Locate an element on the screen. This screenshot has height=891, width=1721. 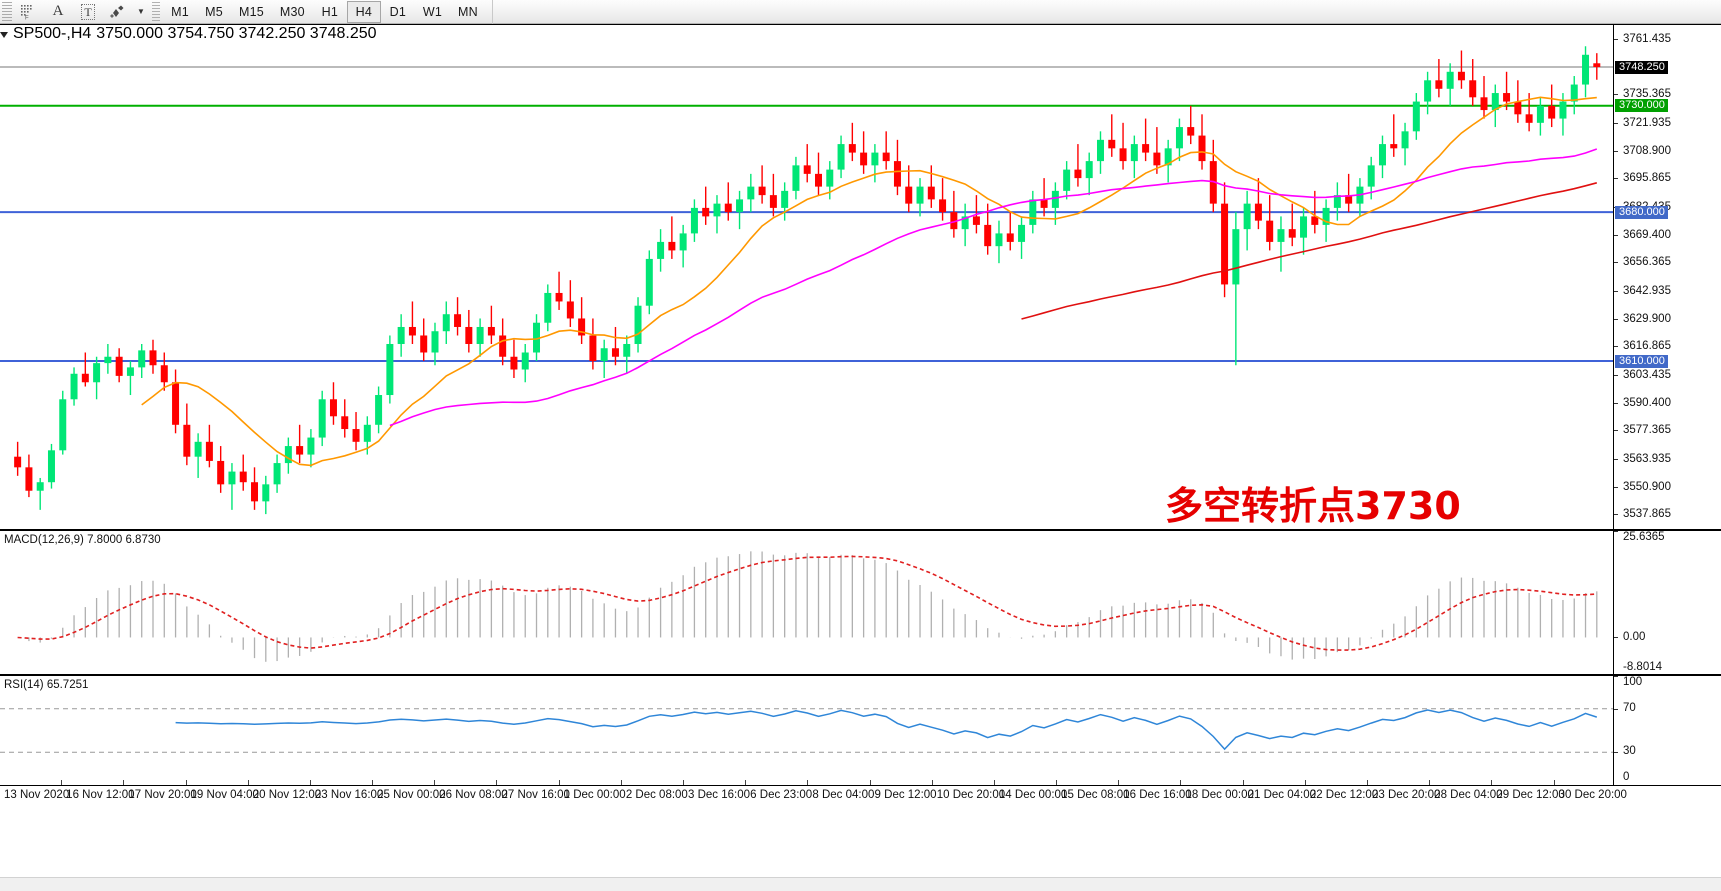
macd-legend: MACD(12,26,9) 7.8000 6.8730 is located at coordinates (82, 540).